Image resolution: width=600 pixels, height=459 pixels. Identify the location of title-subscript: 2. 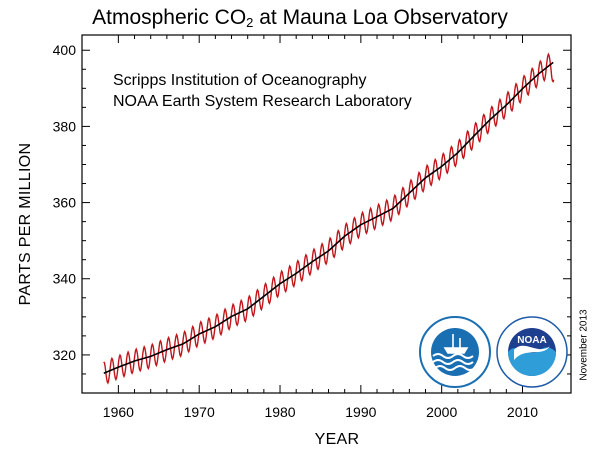
(250, 22).